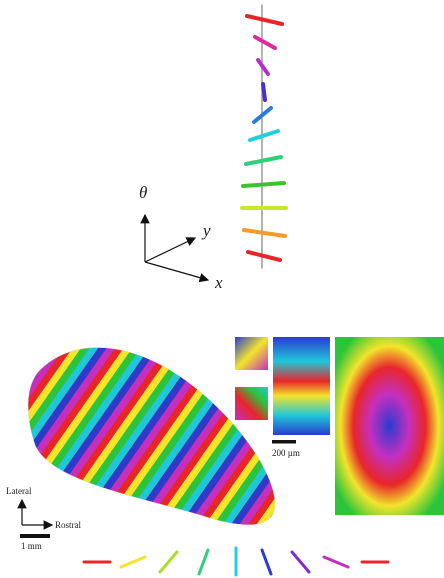  What do you see at coordinates (206, 230) in the screenshot?
I see `axis-label: y` at bounding box center [206, 230].